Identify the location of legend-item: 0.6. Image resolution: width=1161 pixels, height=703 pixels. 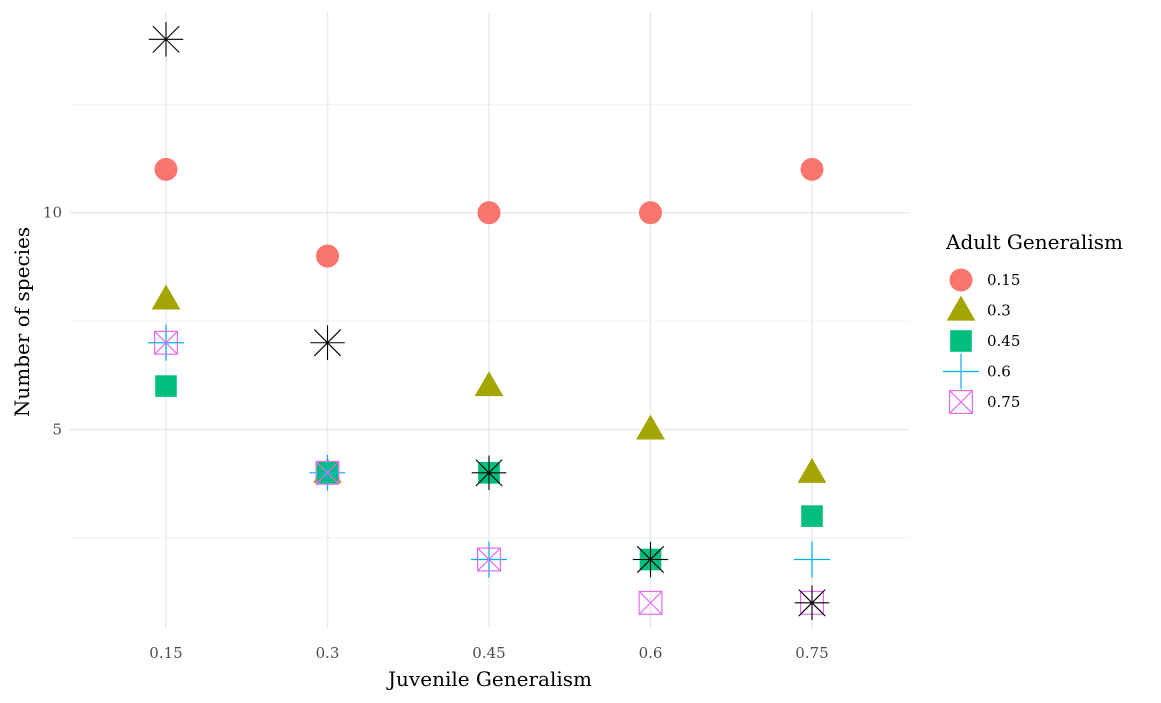
(977, 371).